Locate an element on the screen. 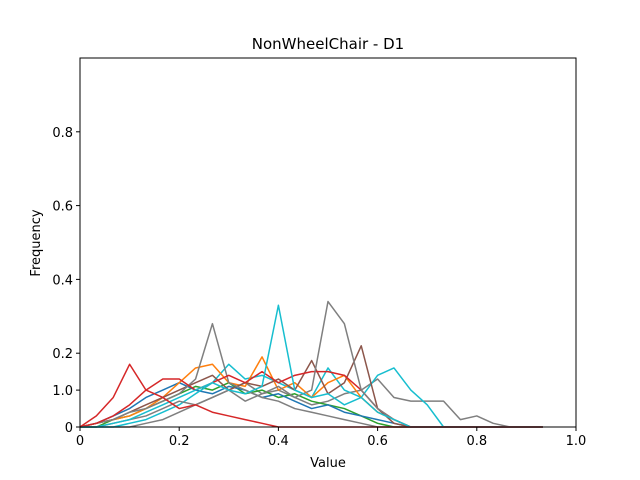 This screenshot has width=640, height=480. y-tick-label: 0.2 is located at coordinates (62, 354).